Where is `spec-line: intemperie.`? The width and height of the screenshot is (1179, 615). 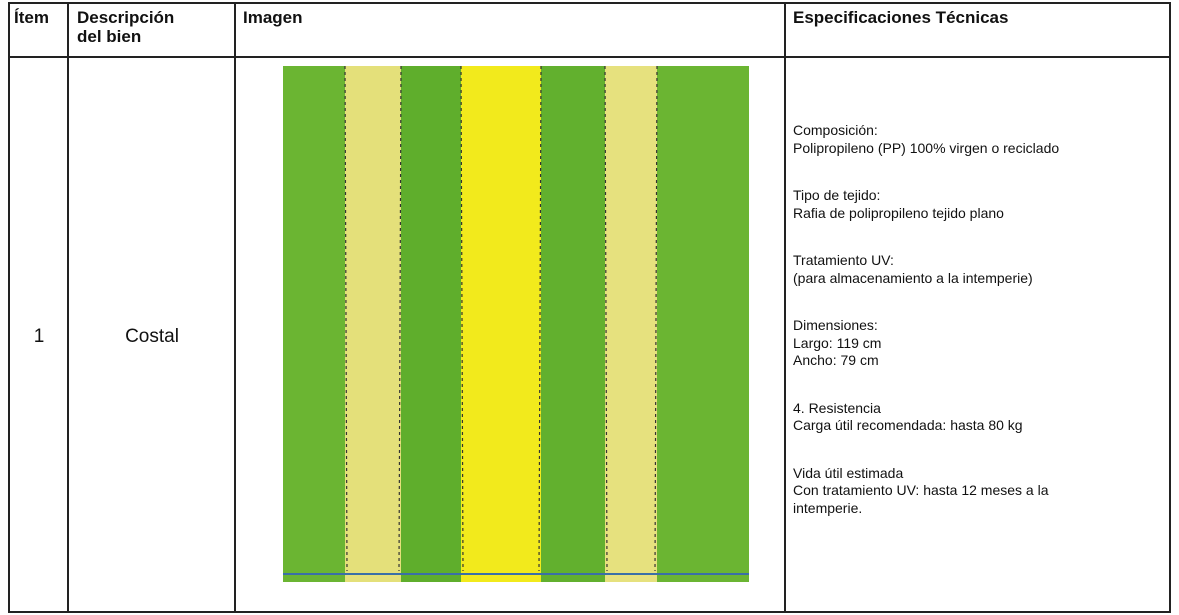 spec-line: intemperie. is located at coordinates (828, 507).